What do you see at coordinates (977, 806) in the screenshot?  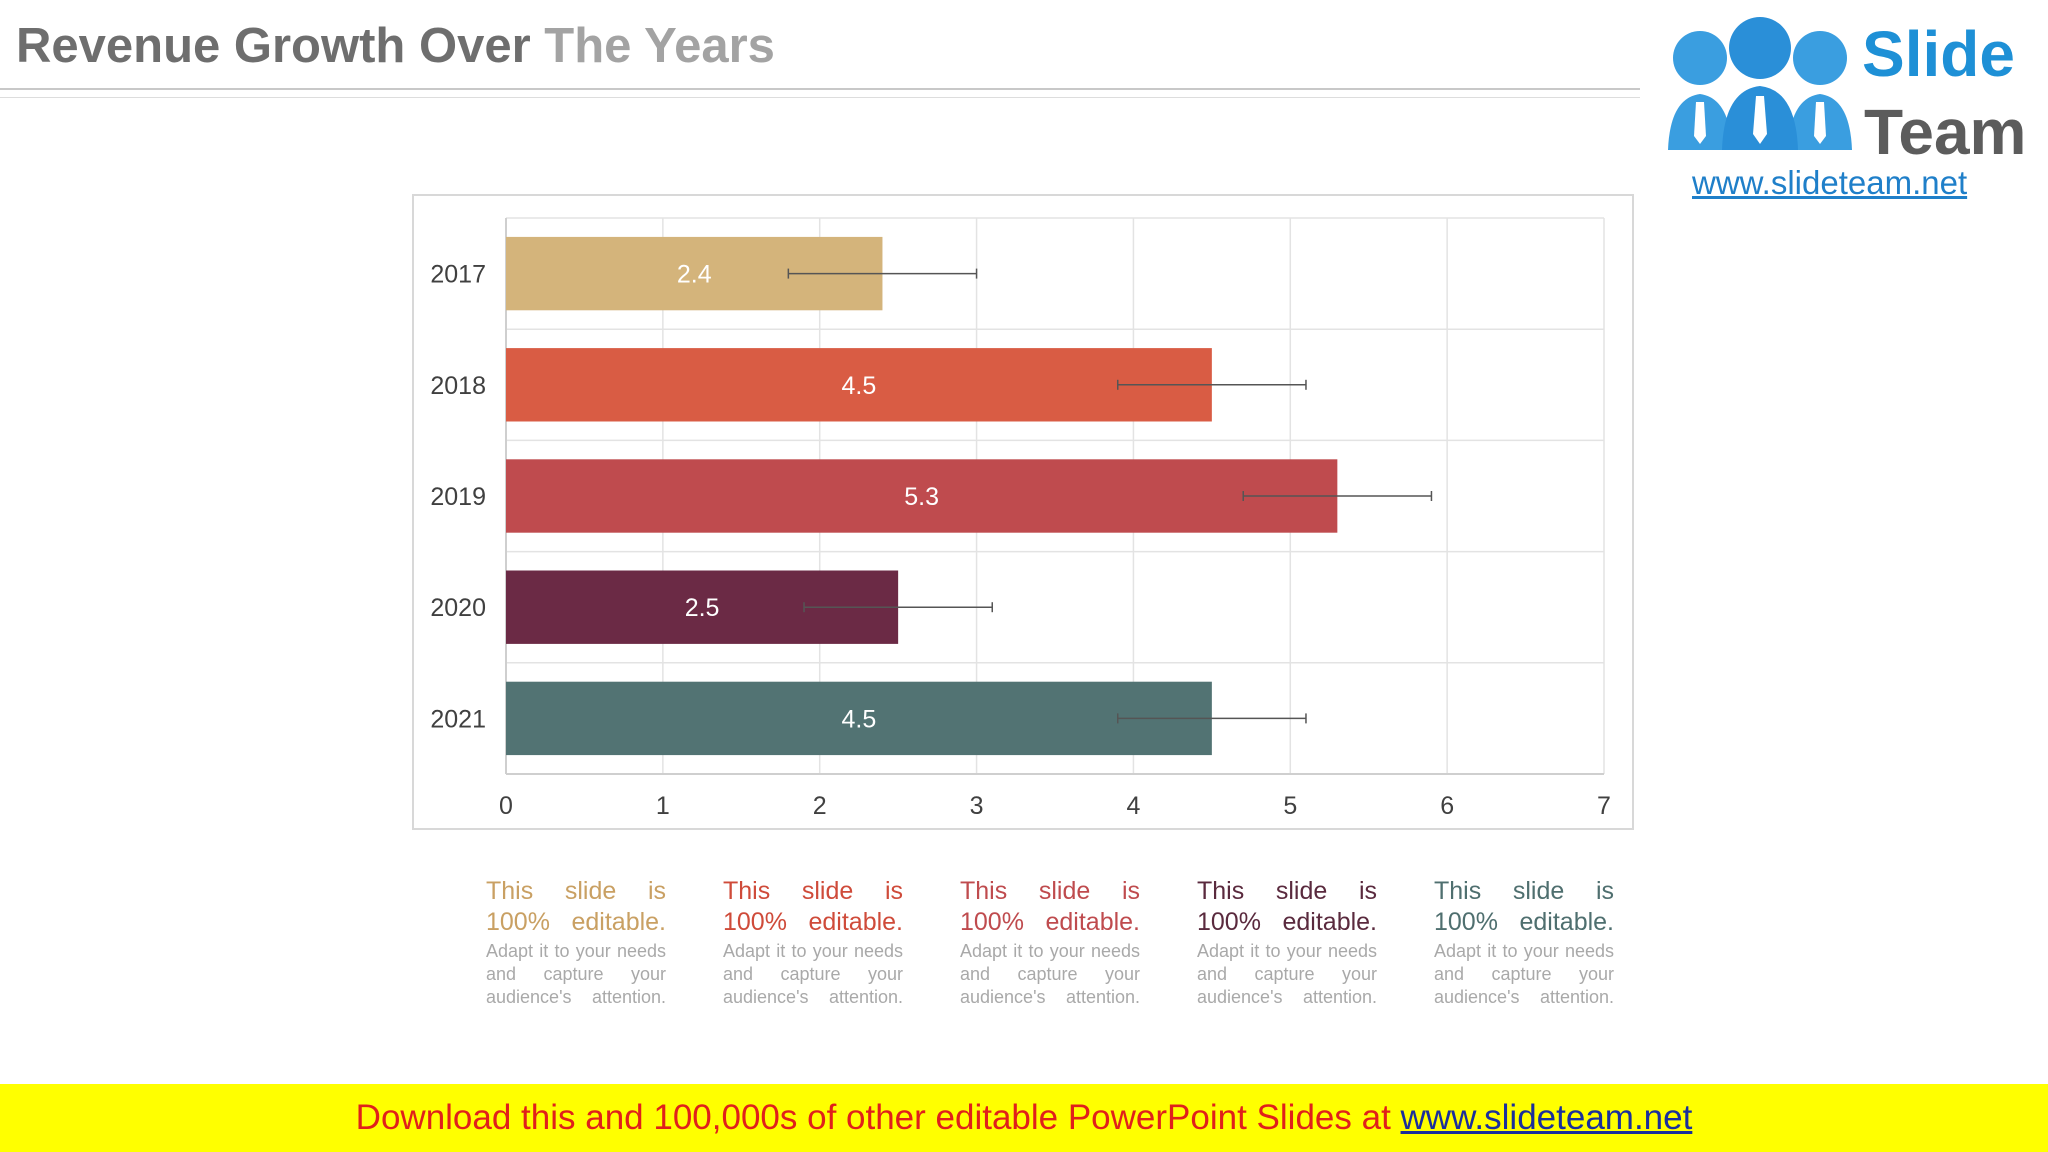 I see `x-tick-label: 3` at bounding box center [977, 806].